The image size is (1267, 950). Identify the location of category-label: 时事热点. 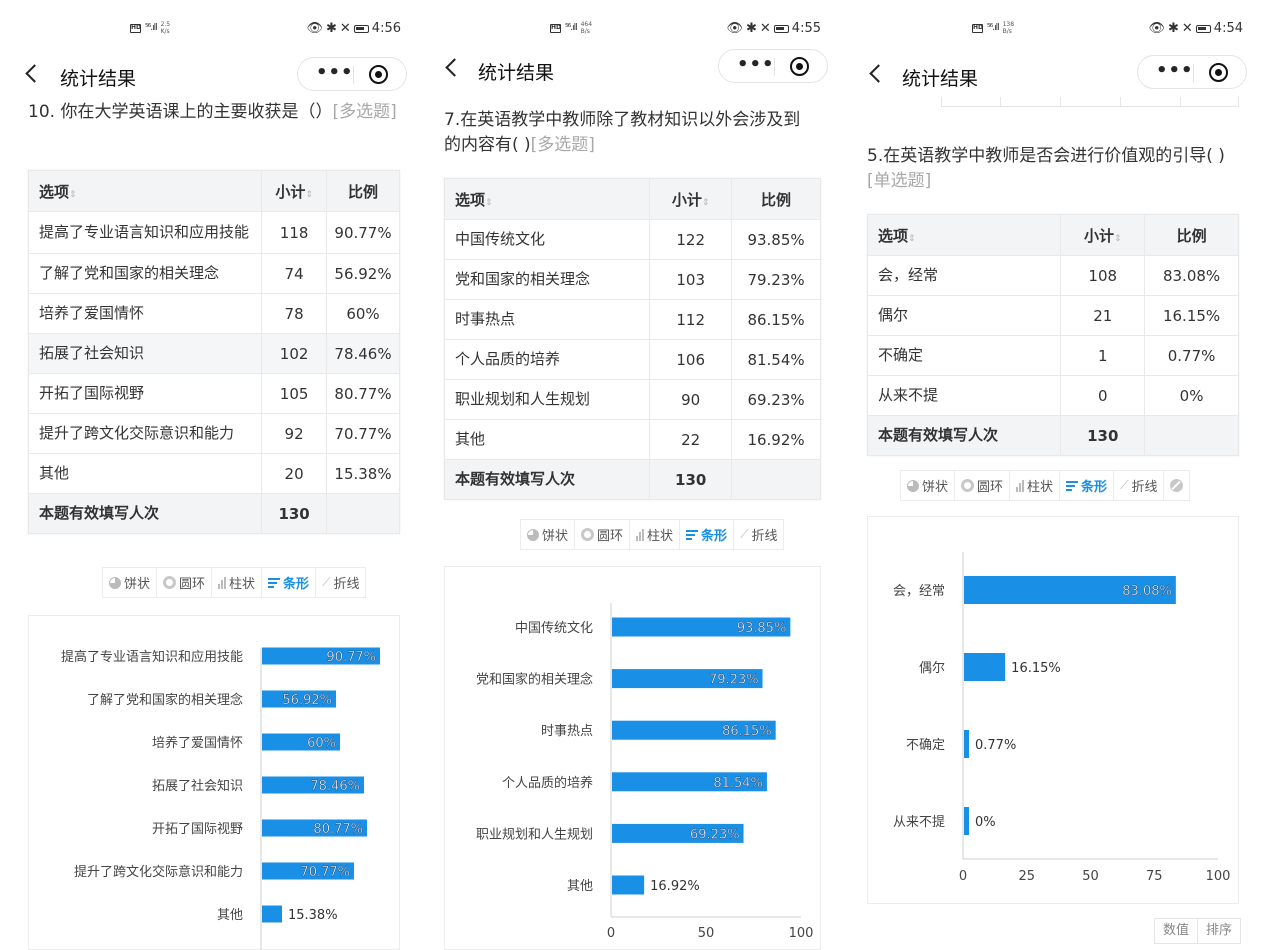
(567, 731).